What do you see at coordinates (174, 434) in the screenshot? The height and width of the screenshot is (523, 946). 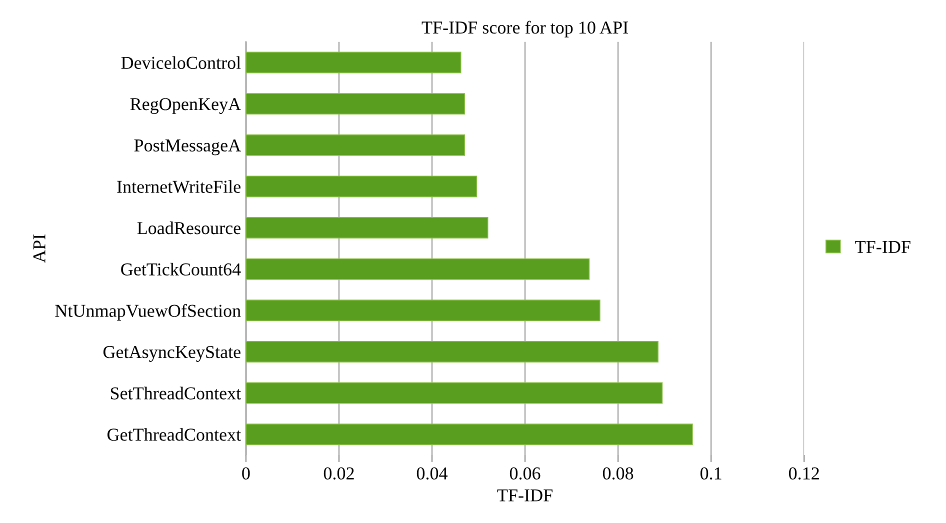 I see `y-tick-label: GetThreadContext` at bounding box center [174, 434].